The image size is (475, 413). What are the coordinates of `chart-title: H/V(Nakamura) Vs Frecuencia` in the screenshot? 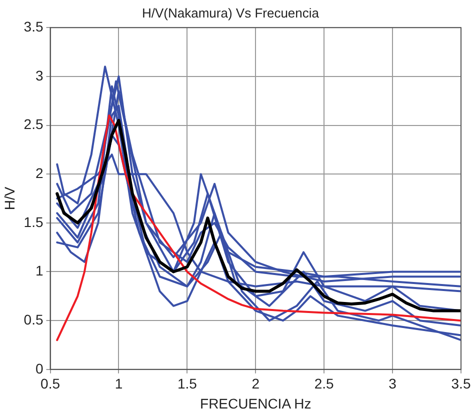 It's located at (231, 12).